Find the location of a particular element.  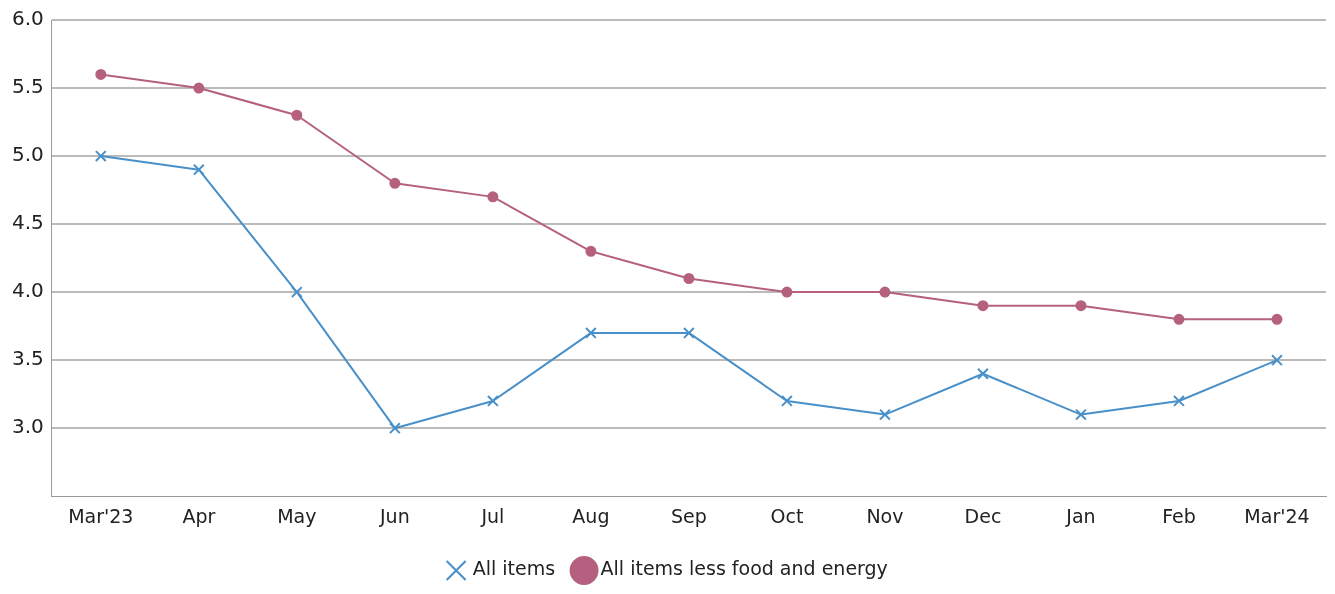

legend-label: All items less food and energy is located at coordinates (744, 568).